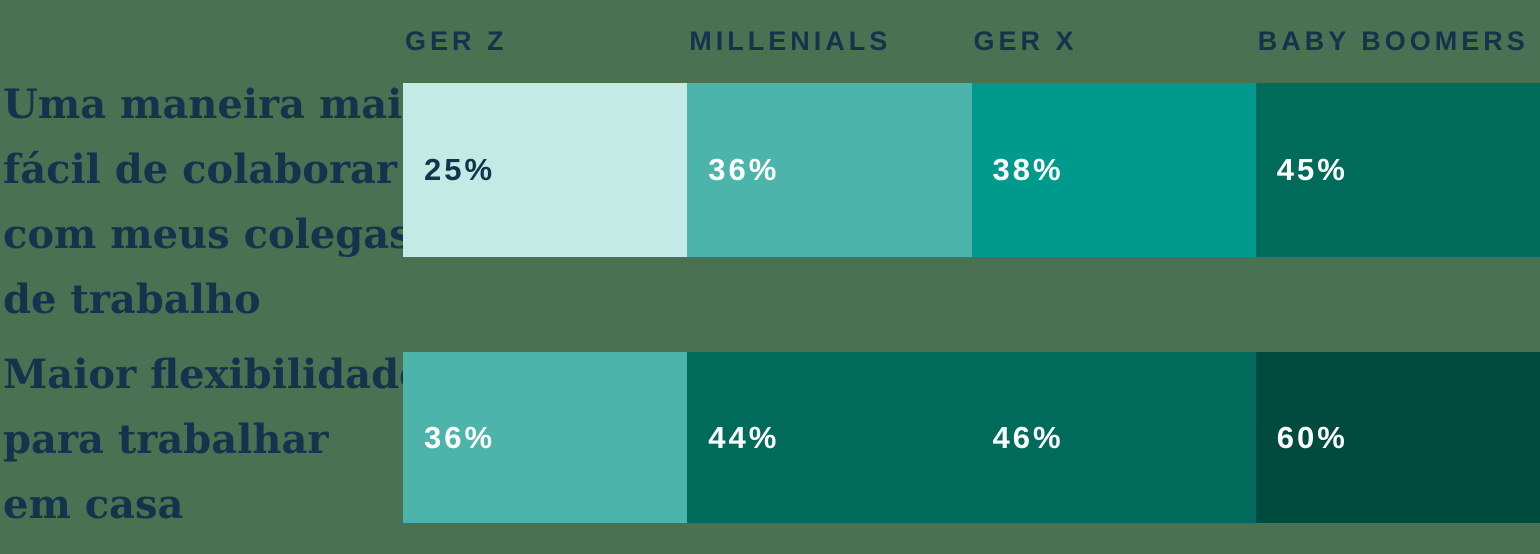 The height and width of the screenshot is (554, 1540). Describe the element at coordinates (93, 504) in the screenshot. I see `row-label-line: em casa` at that location.